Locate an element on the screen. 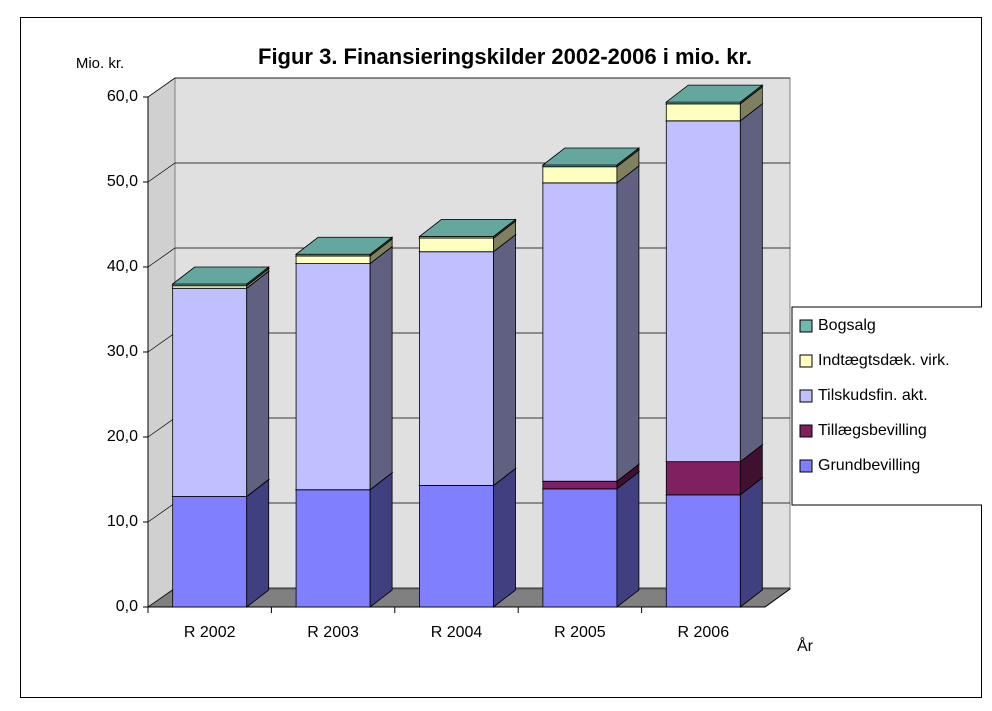  x-tick-label: R 2004 is located at coordinates (457, 632).